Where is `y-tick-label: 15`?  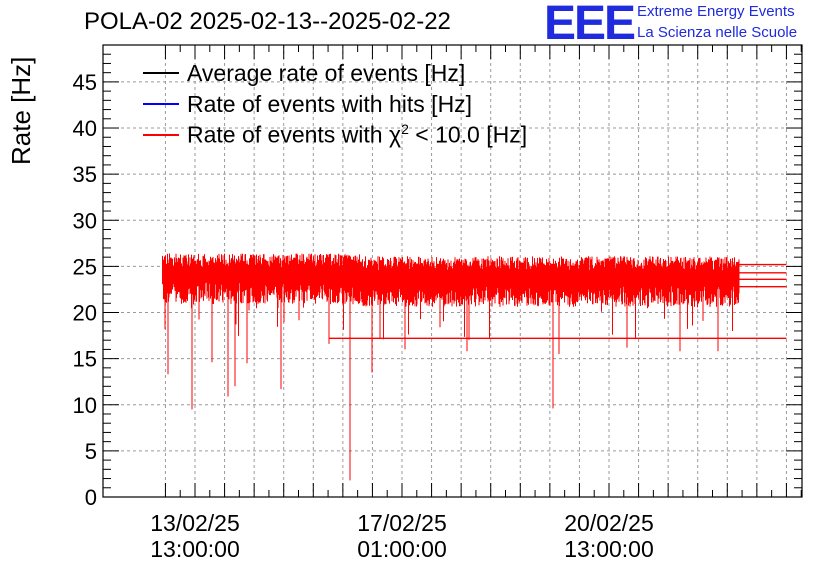 y-tick-label: 15 is located at coordinates (85, 359).